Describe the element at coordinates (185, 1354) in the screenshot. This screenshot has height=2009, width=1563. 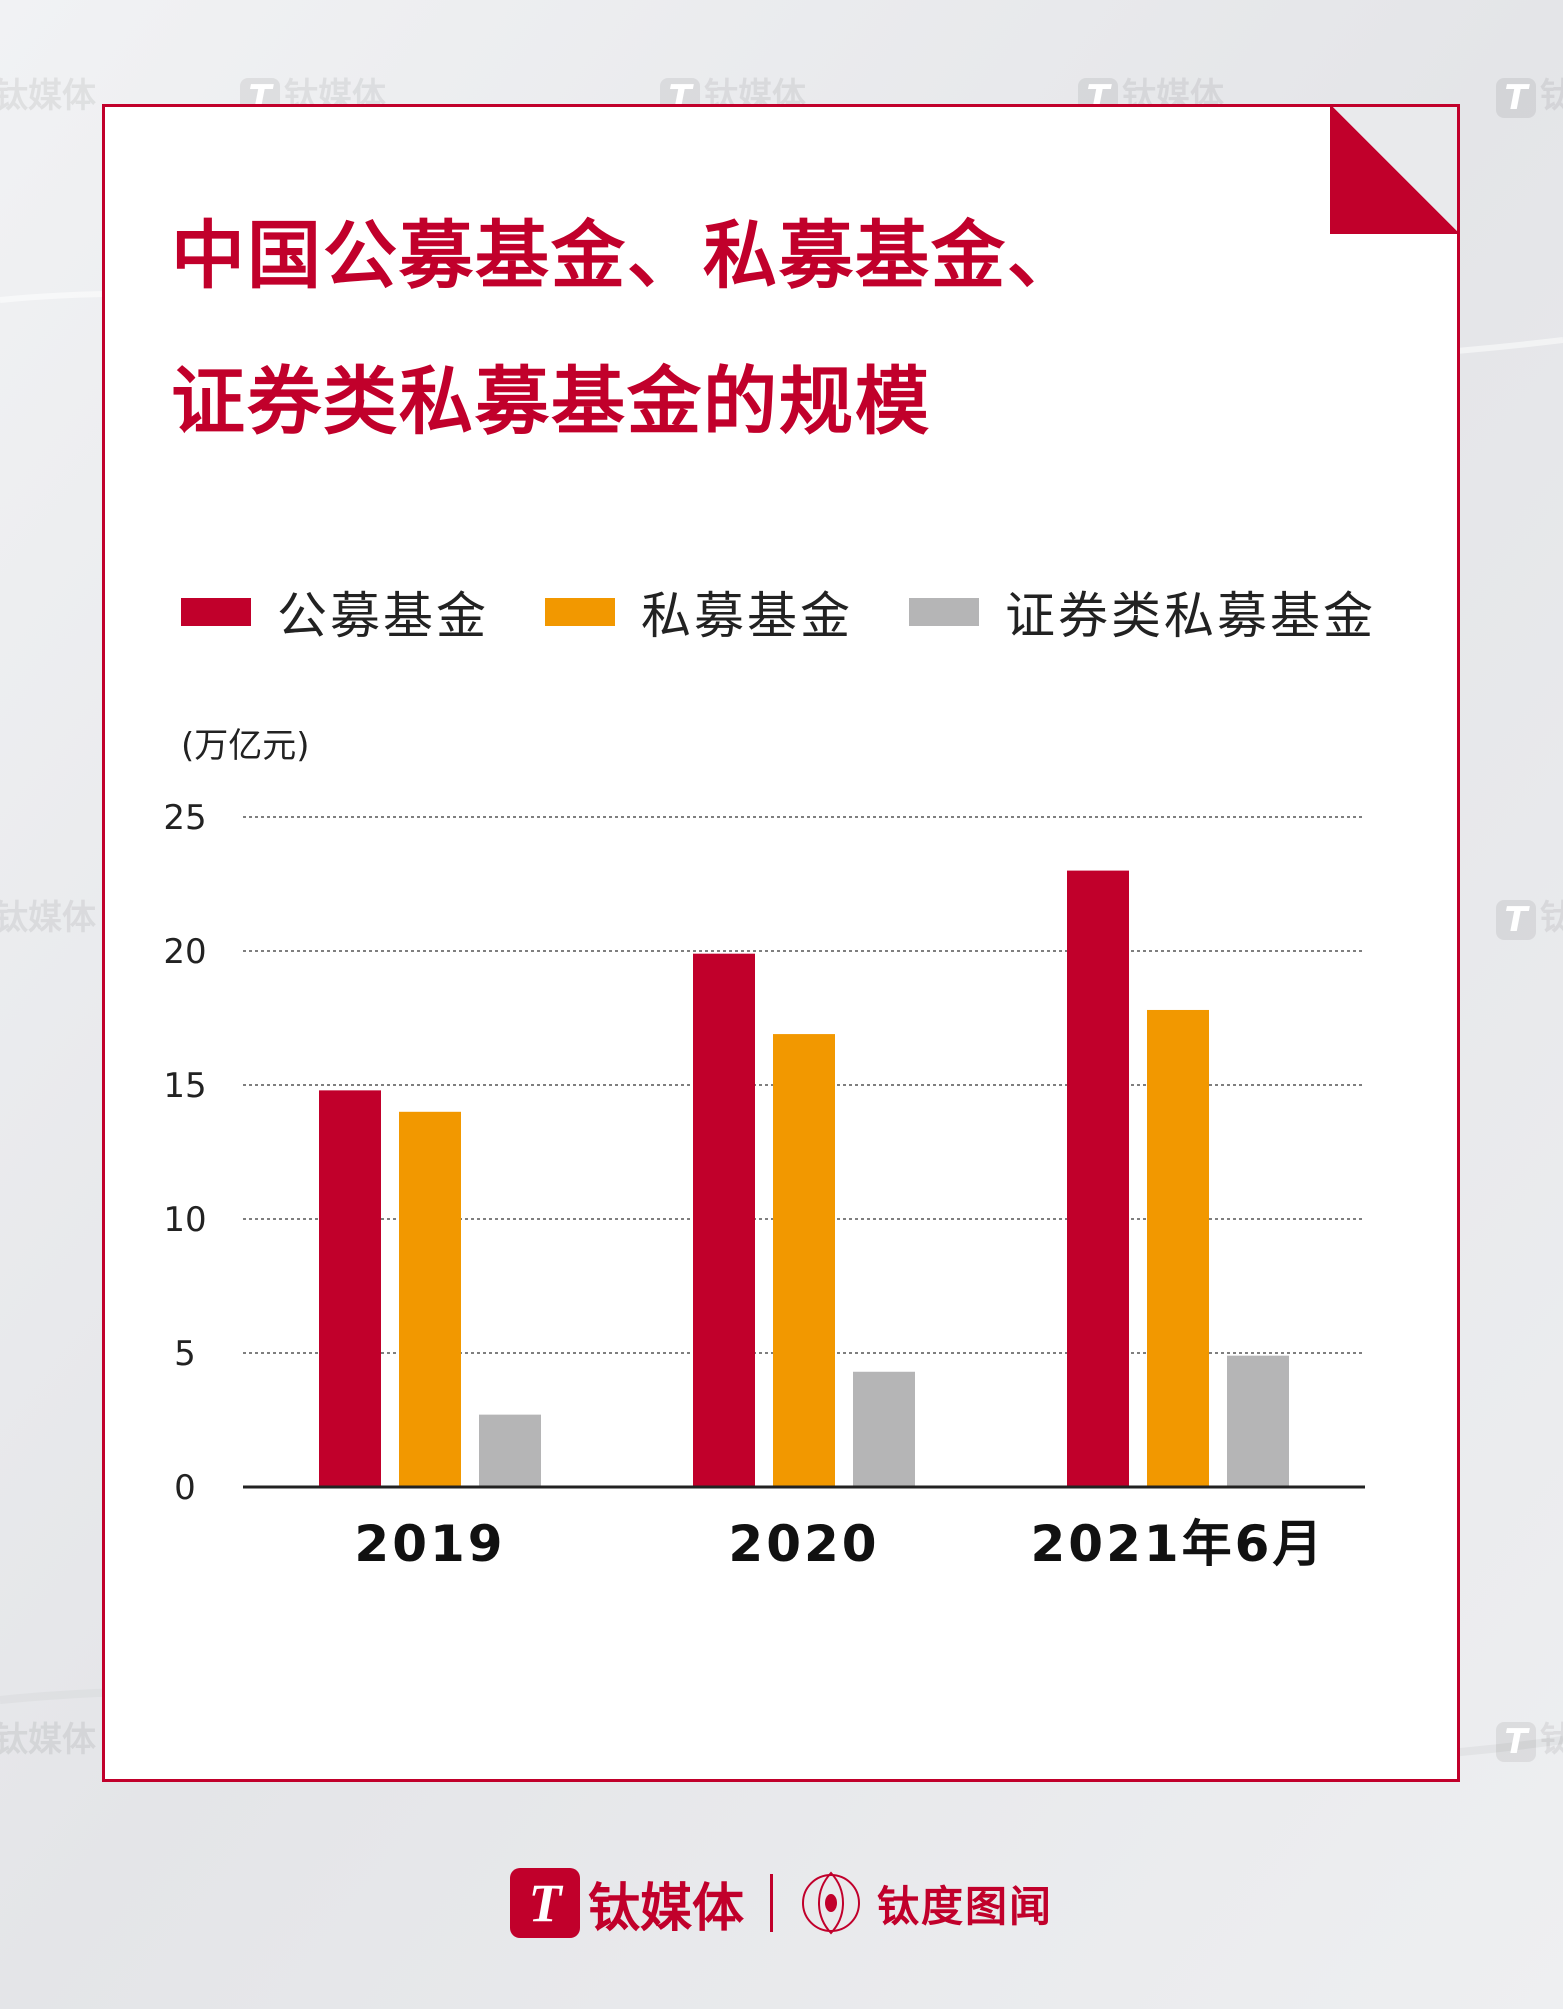
I see `y-tick-label: 5` at that location.